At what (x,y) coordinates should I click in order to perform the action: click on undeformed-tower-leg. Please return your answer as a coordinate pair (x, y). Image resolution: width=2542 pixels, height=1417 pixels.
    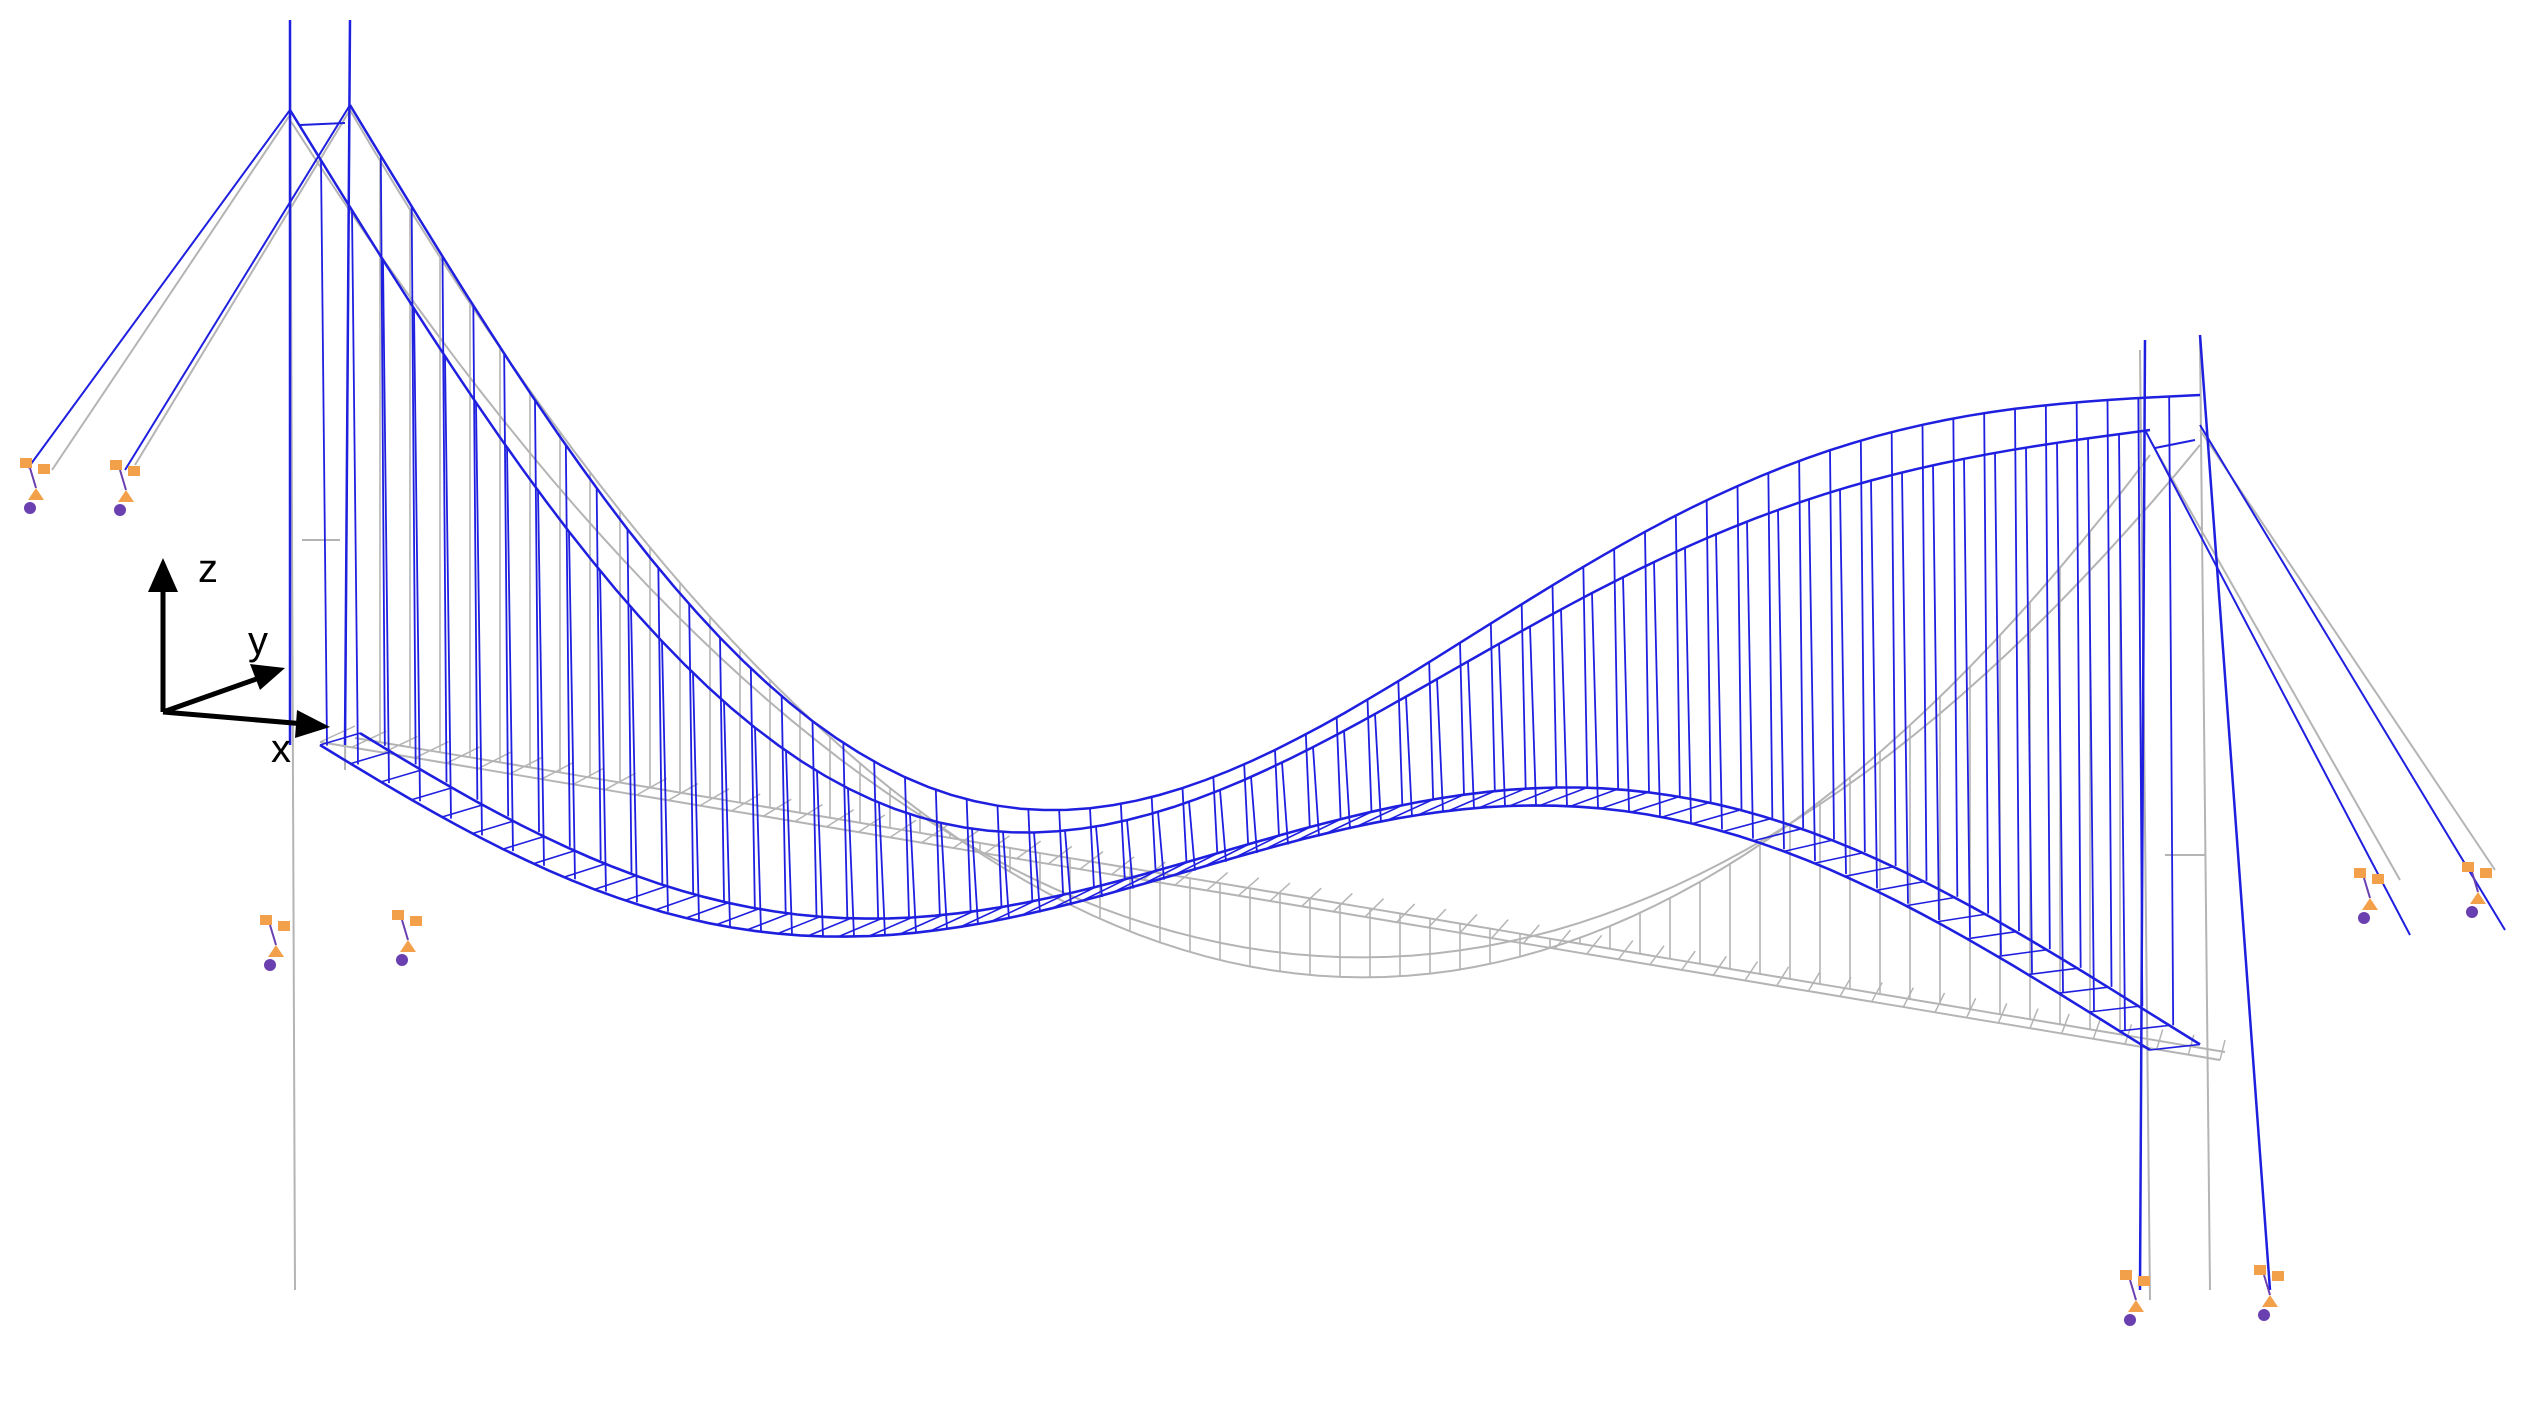
    Looking at the image, I should click on (2205, 815).